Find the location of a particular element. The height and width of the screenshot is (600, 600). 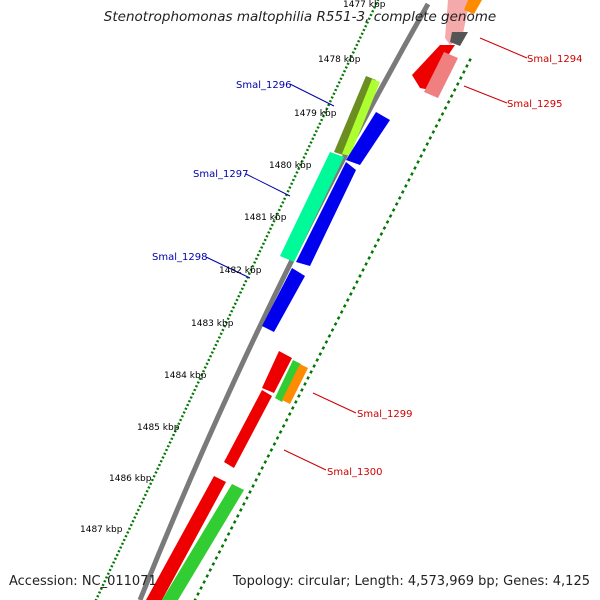

gene-label-smal-1297: Smal_1297 is located at coordinates (220, 174).